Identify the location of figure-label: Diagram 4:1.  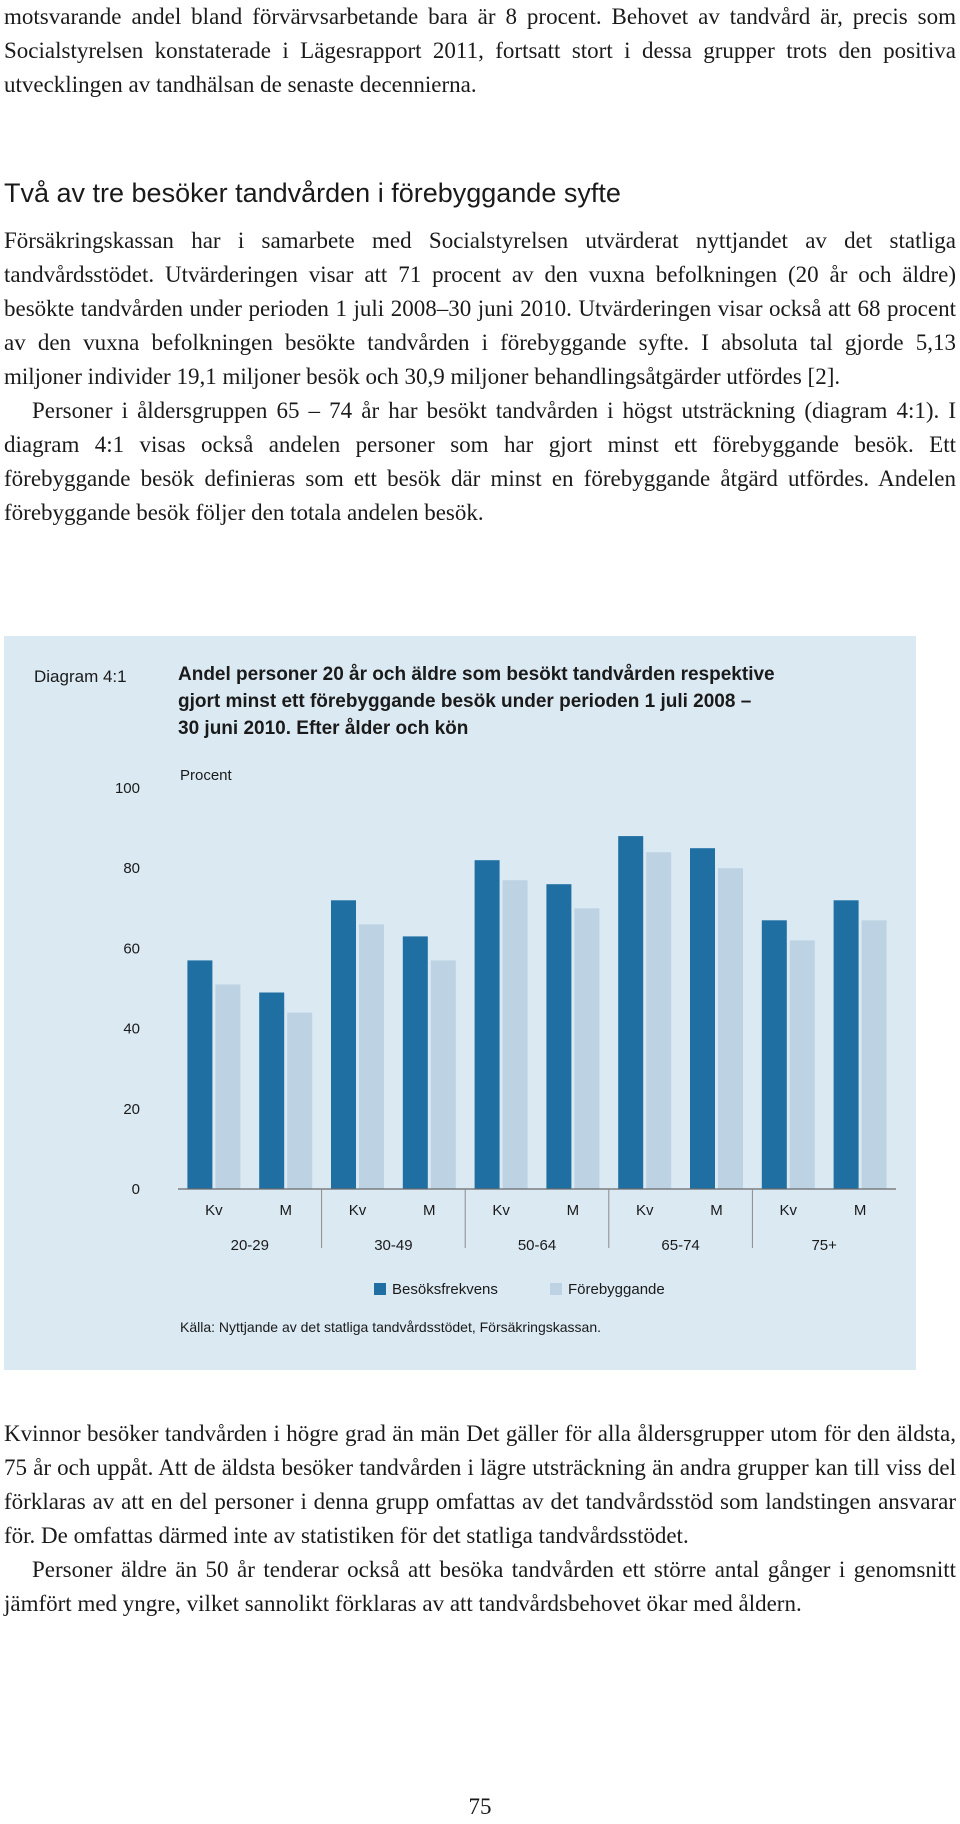
(80, 676).